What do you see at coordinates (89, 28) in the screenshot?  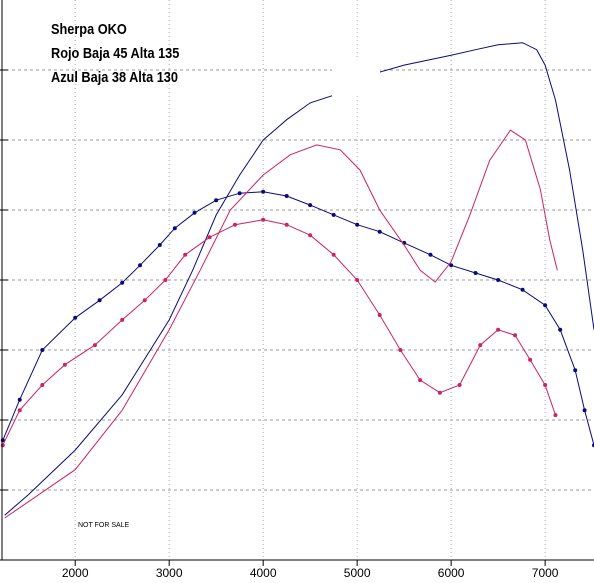 I see `annotation: Sherpa OKO` at bounding box center [89, 28].